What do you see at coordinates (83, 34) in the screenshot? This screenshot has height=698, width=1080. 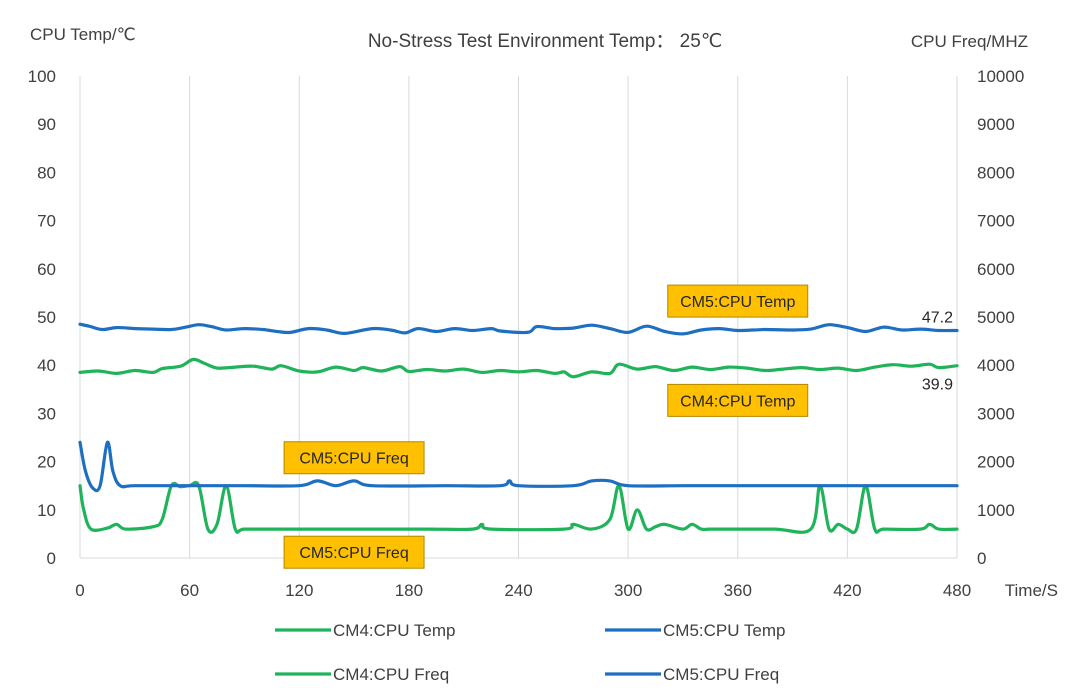 I see `y-axis-left-label: CPU Temp/℃` at bounding box center [83, 34].